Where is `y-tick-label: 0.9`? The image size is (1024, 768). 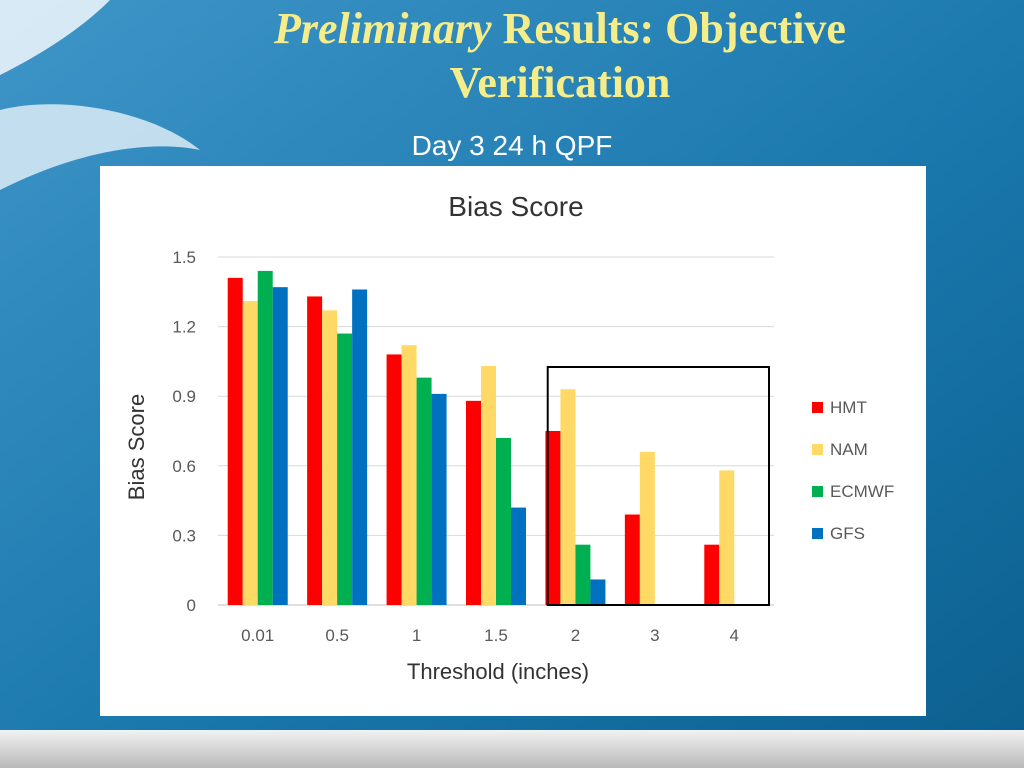 y-tick-label: 0.9 is located at coordinates (184, 396).